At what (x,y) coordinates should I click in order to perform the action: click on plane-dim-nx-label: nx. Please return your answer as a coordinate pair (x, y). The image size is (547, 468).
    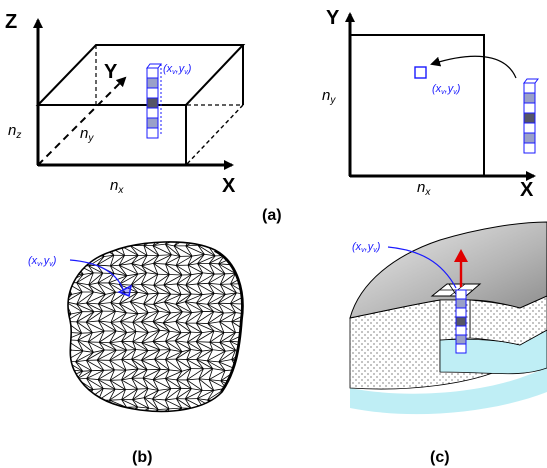
    Looking at the image, I should click on (424, 188).